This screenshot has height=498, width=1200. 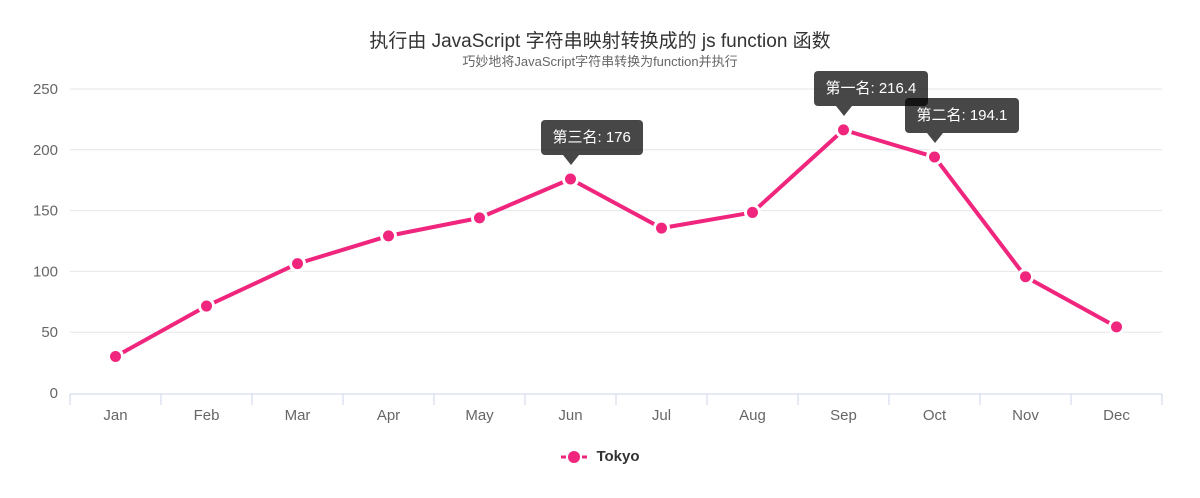 I want to click on x-axis-label: Oct, so click(x=935, y=415).